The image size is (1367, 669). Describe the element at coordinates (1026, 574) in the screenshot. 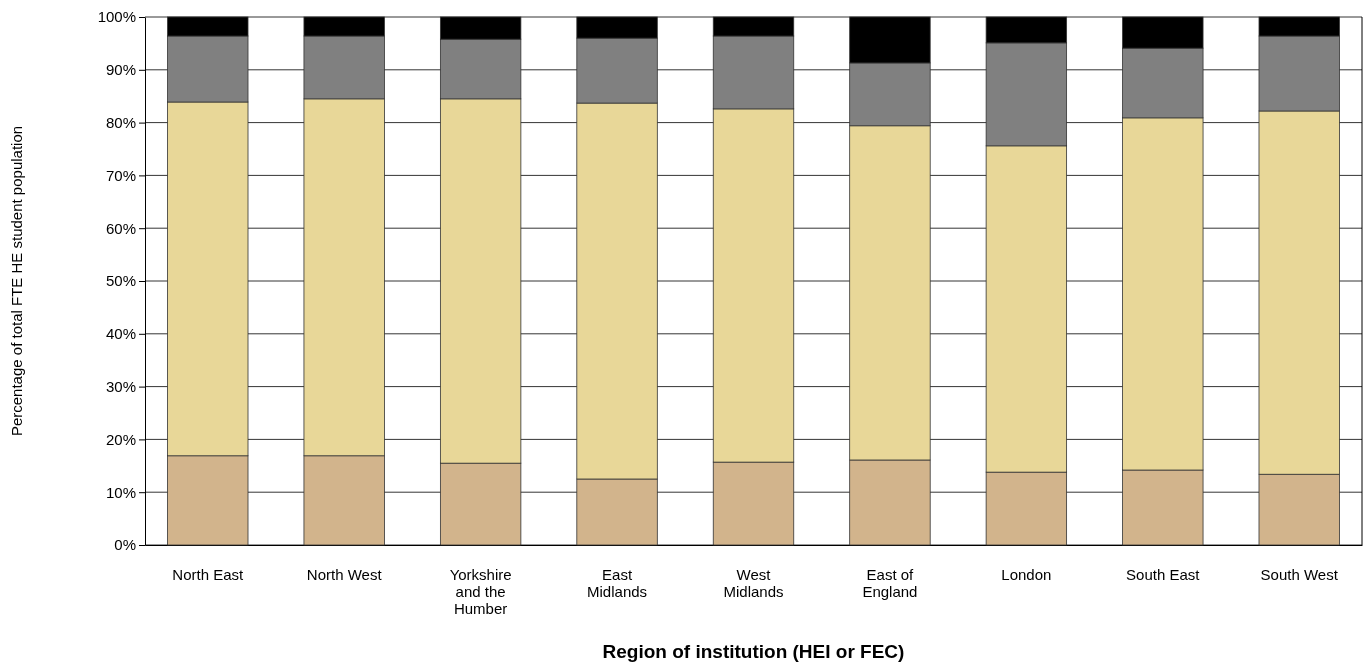

I see `x-tick-label: London` at that location.